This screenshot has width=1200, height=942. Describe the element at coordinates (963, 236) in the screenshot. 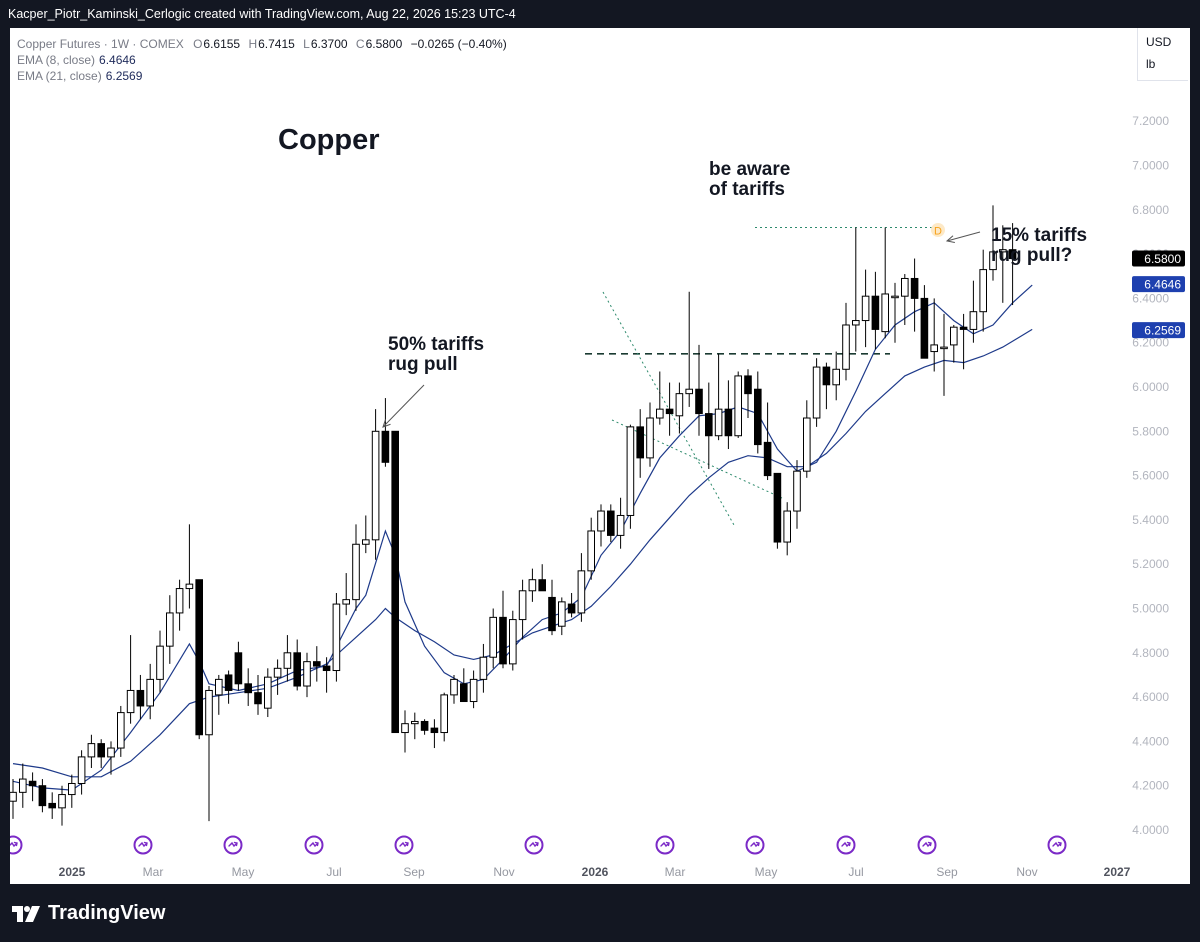

I see `annotation-arrow-15pct` at that location.